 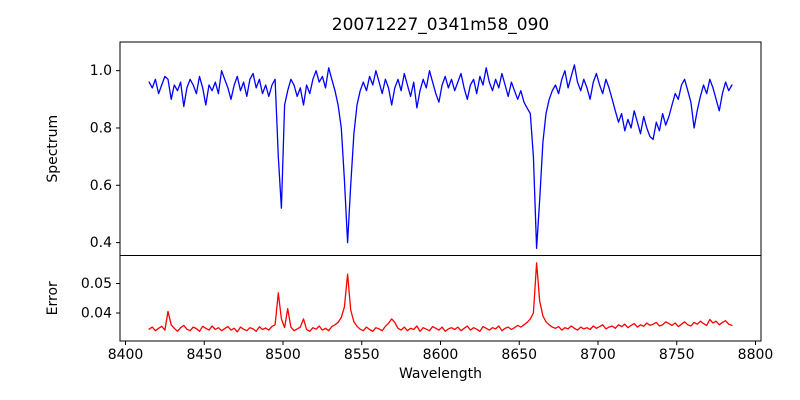 I want to click on spectrum-y-tick-label: 1.0, so click(x=101, y=71).